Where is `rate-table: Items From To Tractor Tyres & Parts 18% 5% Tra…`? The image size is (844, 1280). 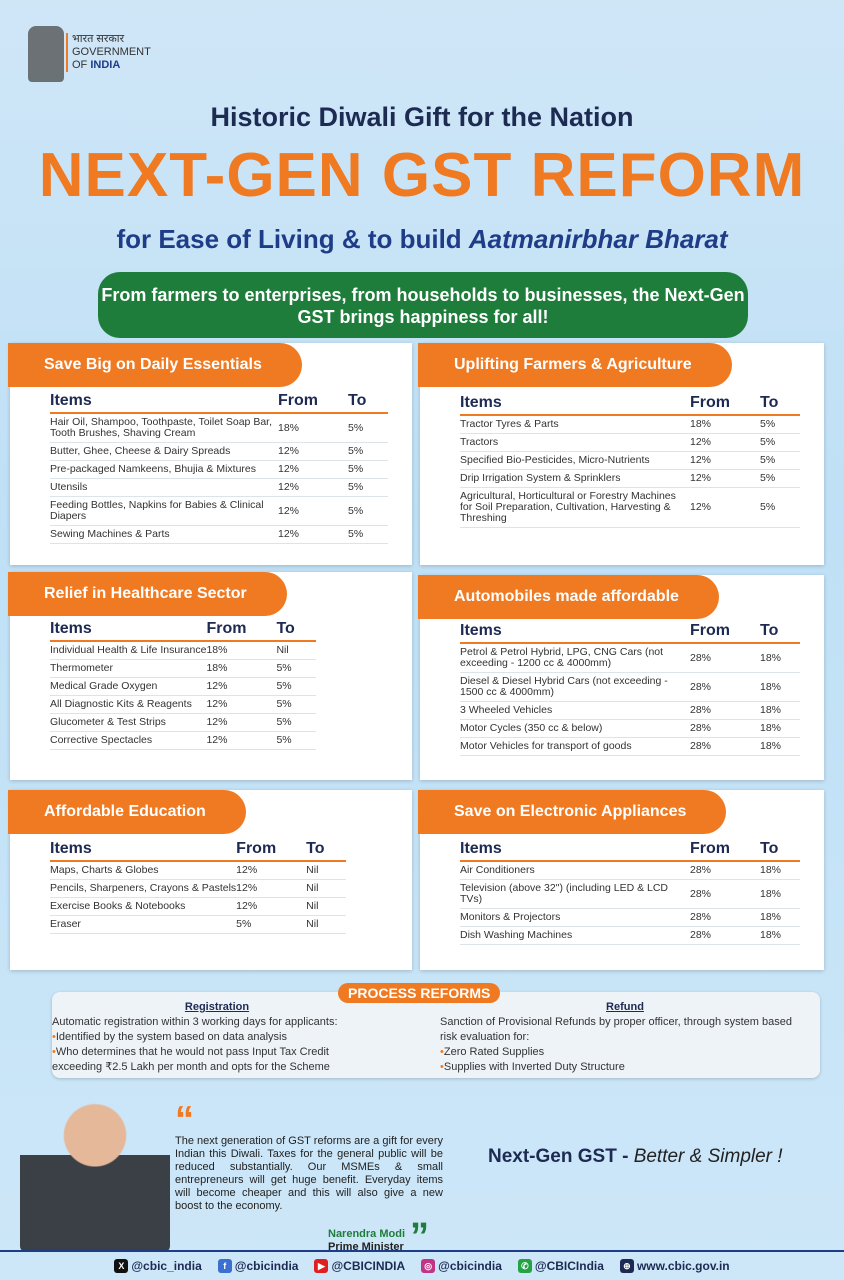 rate-table: Items From To Tractor Tyres & Parts 18% 5% Tra… is located at coordinates (630, 461).